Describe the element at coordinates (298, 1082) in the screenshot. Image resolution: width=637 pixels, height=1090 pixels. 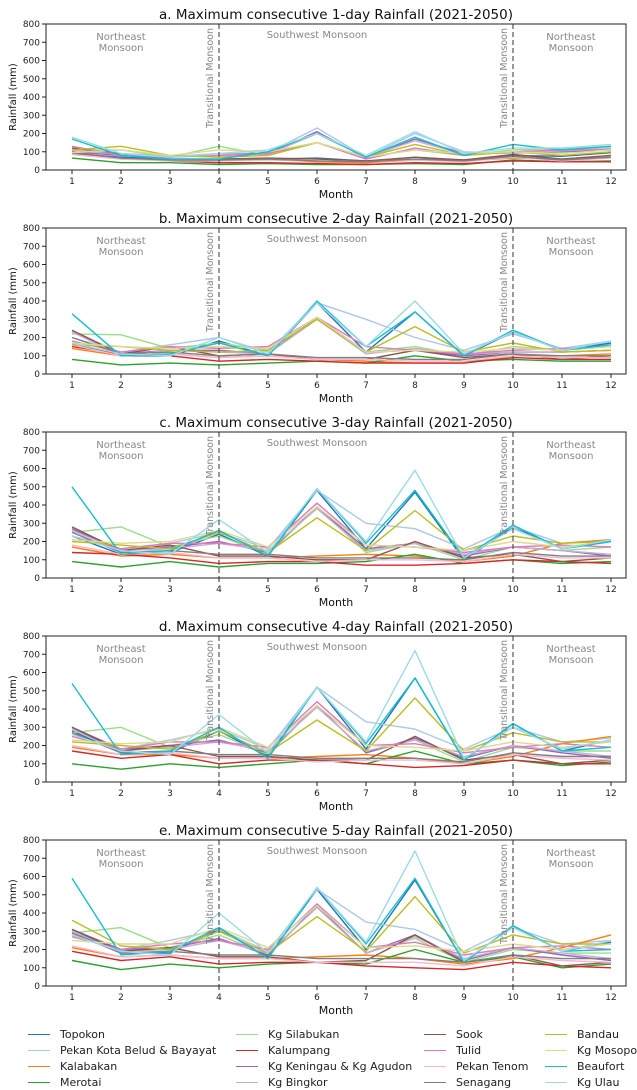
I see `legend-label: Kg Bingkor` at that location.